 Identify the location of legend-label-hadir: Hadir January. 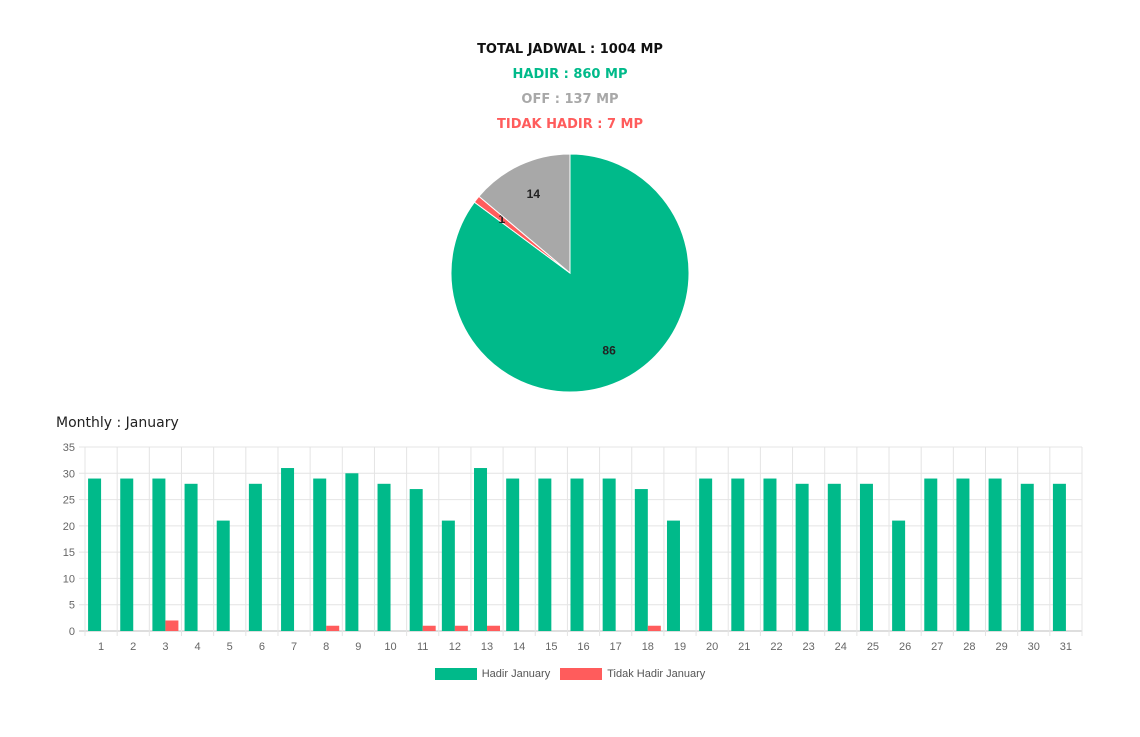
(516, 674).